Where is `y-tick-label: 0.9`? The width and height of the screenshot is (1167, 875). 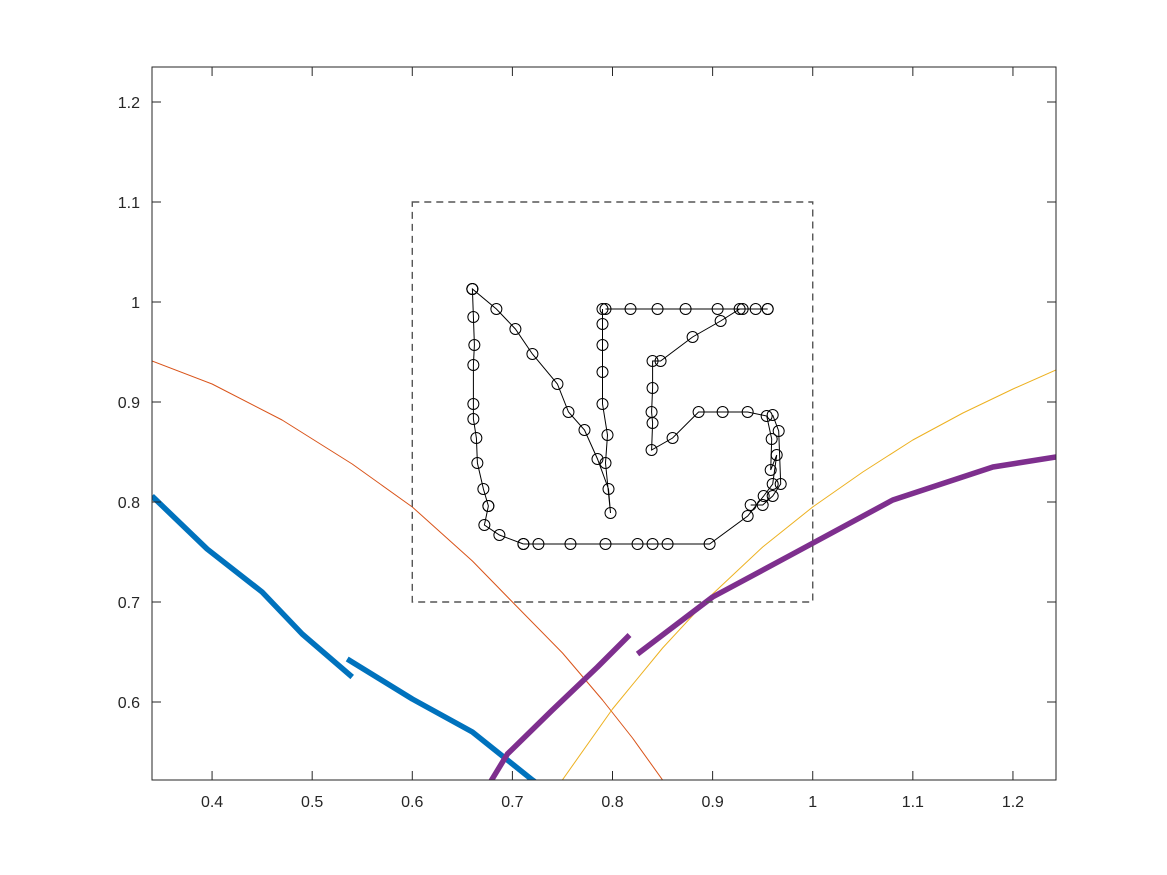
y-tick-label: 0.9 is located at coordinates (129, 403).